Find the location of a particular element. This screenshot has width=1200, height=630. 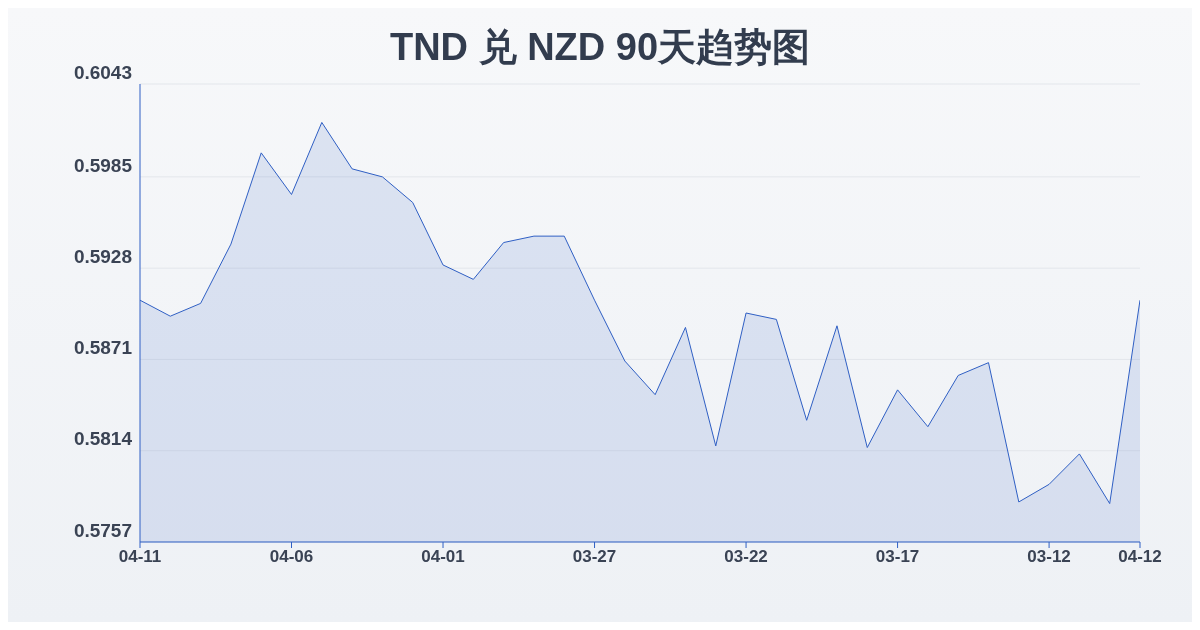

chart-title: TND 兑 NZD 90天趋势图 is located at coordinates (600, 46).